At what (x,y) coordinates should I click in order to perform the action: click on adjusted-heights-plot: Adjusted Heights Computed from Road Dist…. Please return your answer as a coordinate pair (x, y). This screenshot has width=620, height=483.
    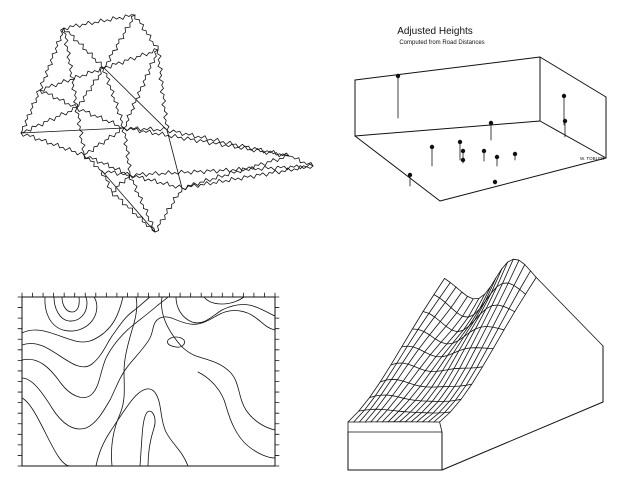
    Looking at the image, I should click on (480, 114).